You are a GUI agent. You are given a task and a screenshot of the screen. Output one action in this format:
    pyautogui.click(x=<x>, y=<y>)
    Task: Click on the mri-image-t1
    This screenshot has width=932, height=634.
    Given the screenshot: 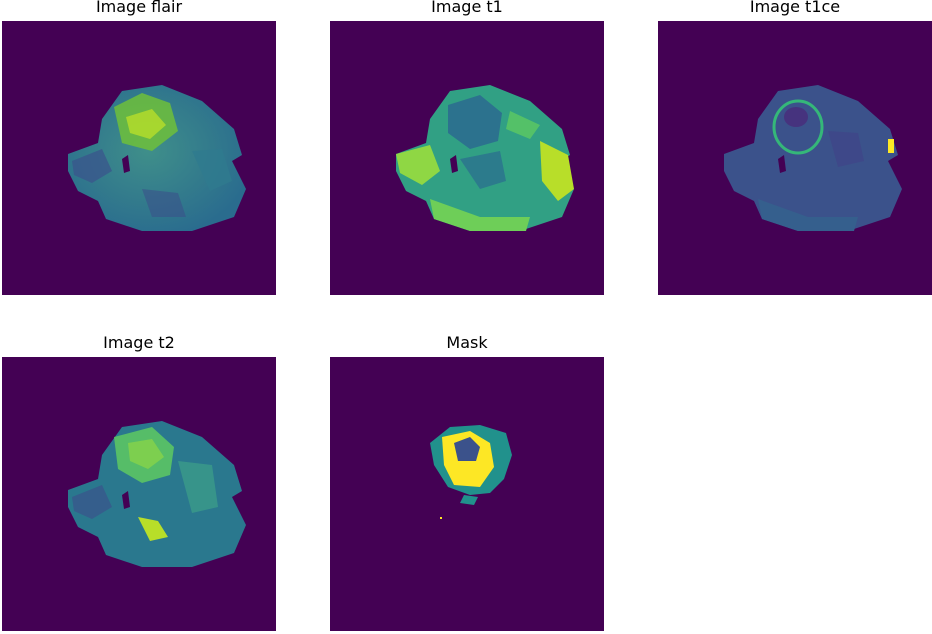 What is the action you would take?
    pyautogui.click(x=467, y=158)
    